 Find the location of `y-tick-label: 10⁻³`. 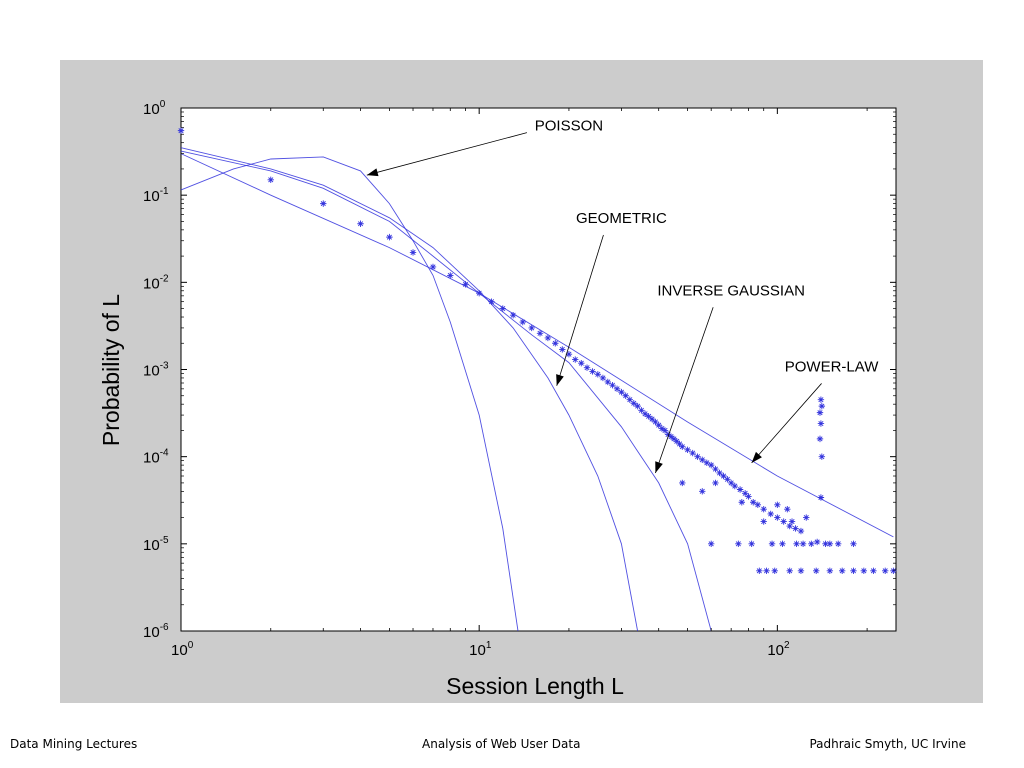

y-tick-label: 10⁻³ is located at coordinates (156, 370).